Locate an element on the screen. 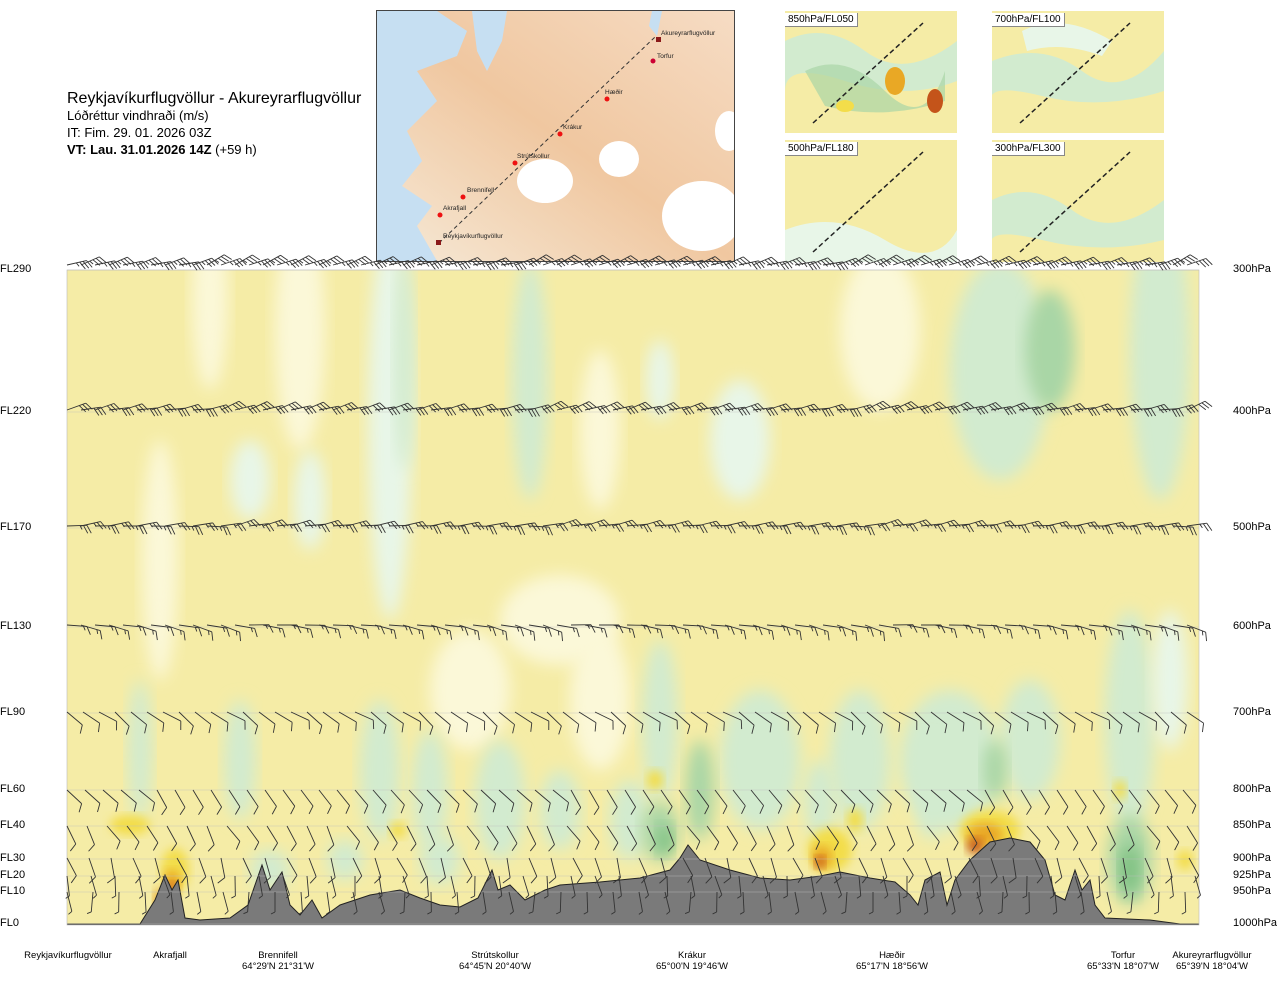 The image size is (1280, 981). marker-brennifell is located at coordinates (463, 197).